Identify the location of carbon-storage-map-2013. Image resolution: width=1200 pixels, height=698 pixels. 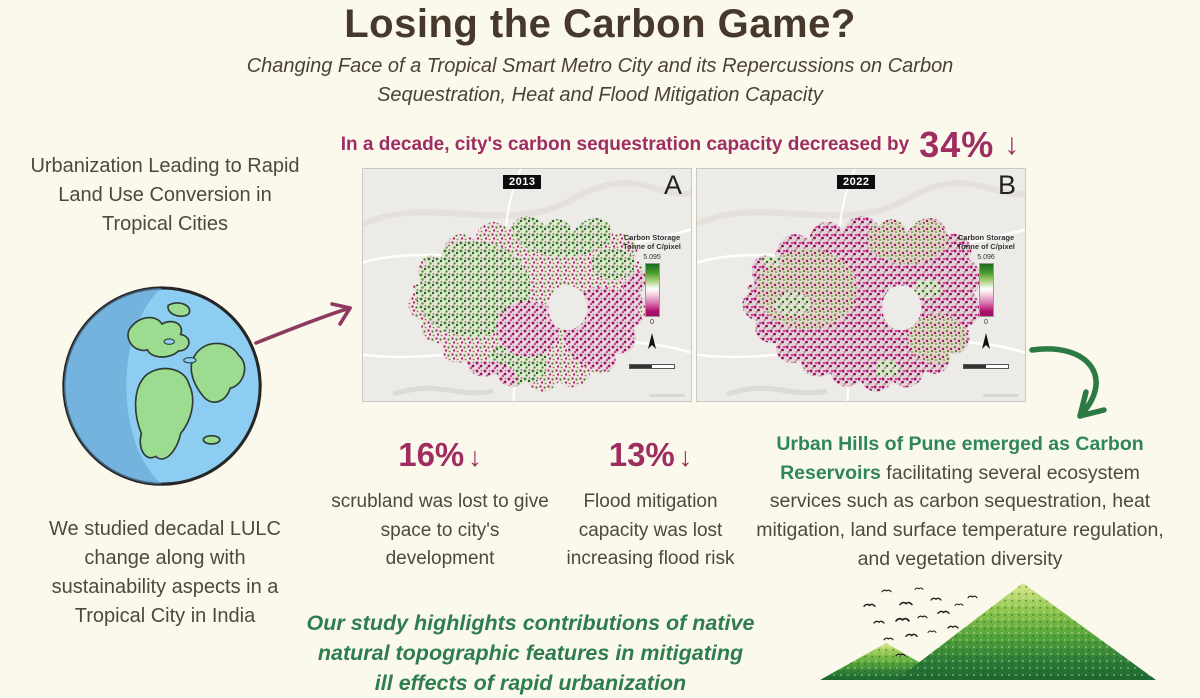
(527, 285).